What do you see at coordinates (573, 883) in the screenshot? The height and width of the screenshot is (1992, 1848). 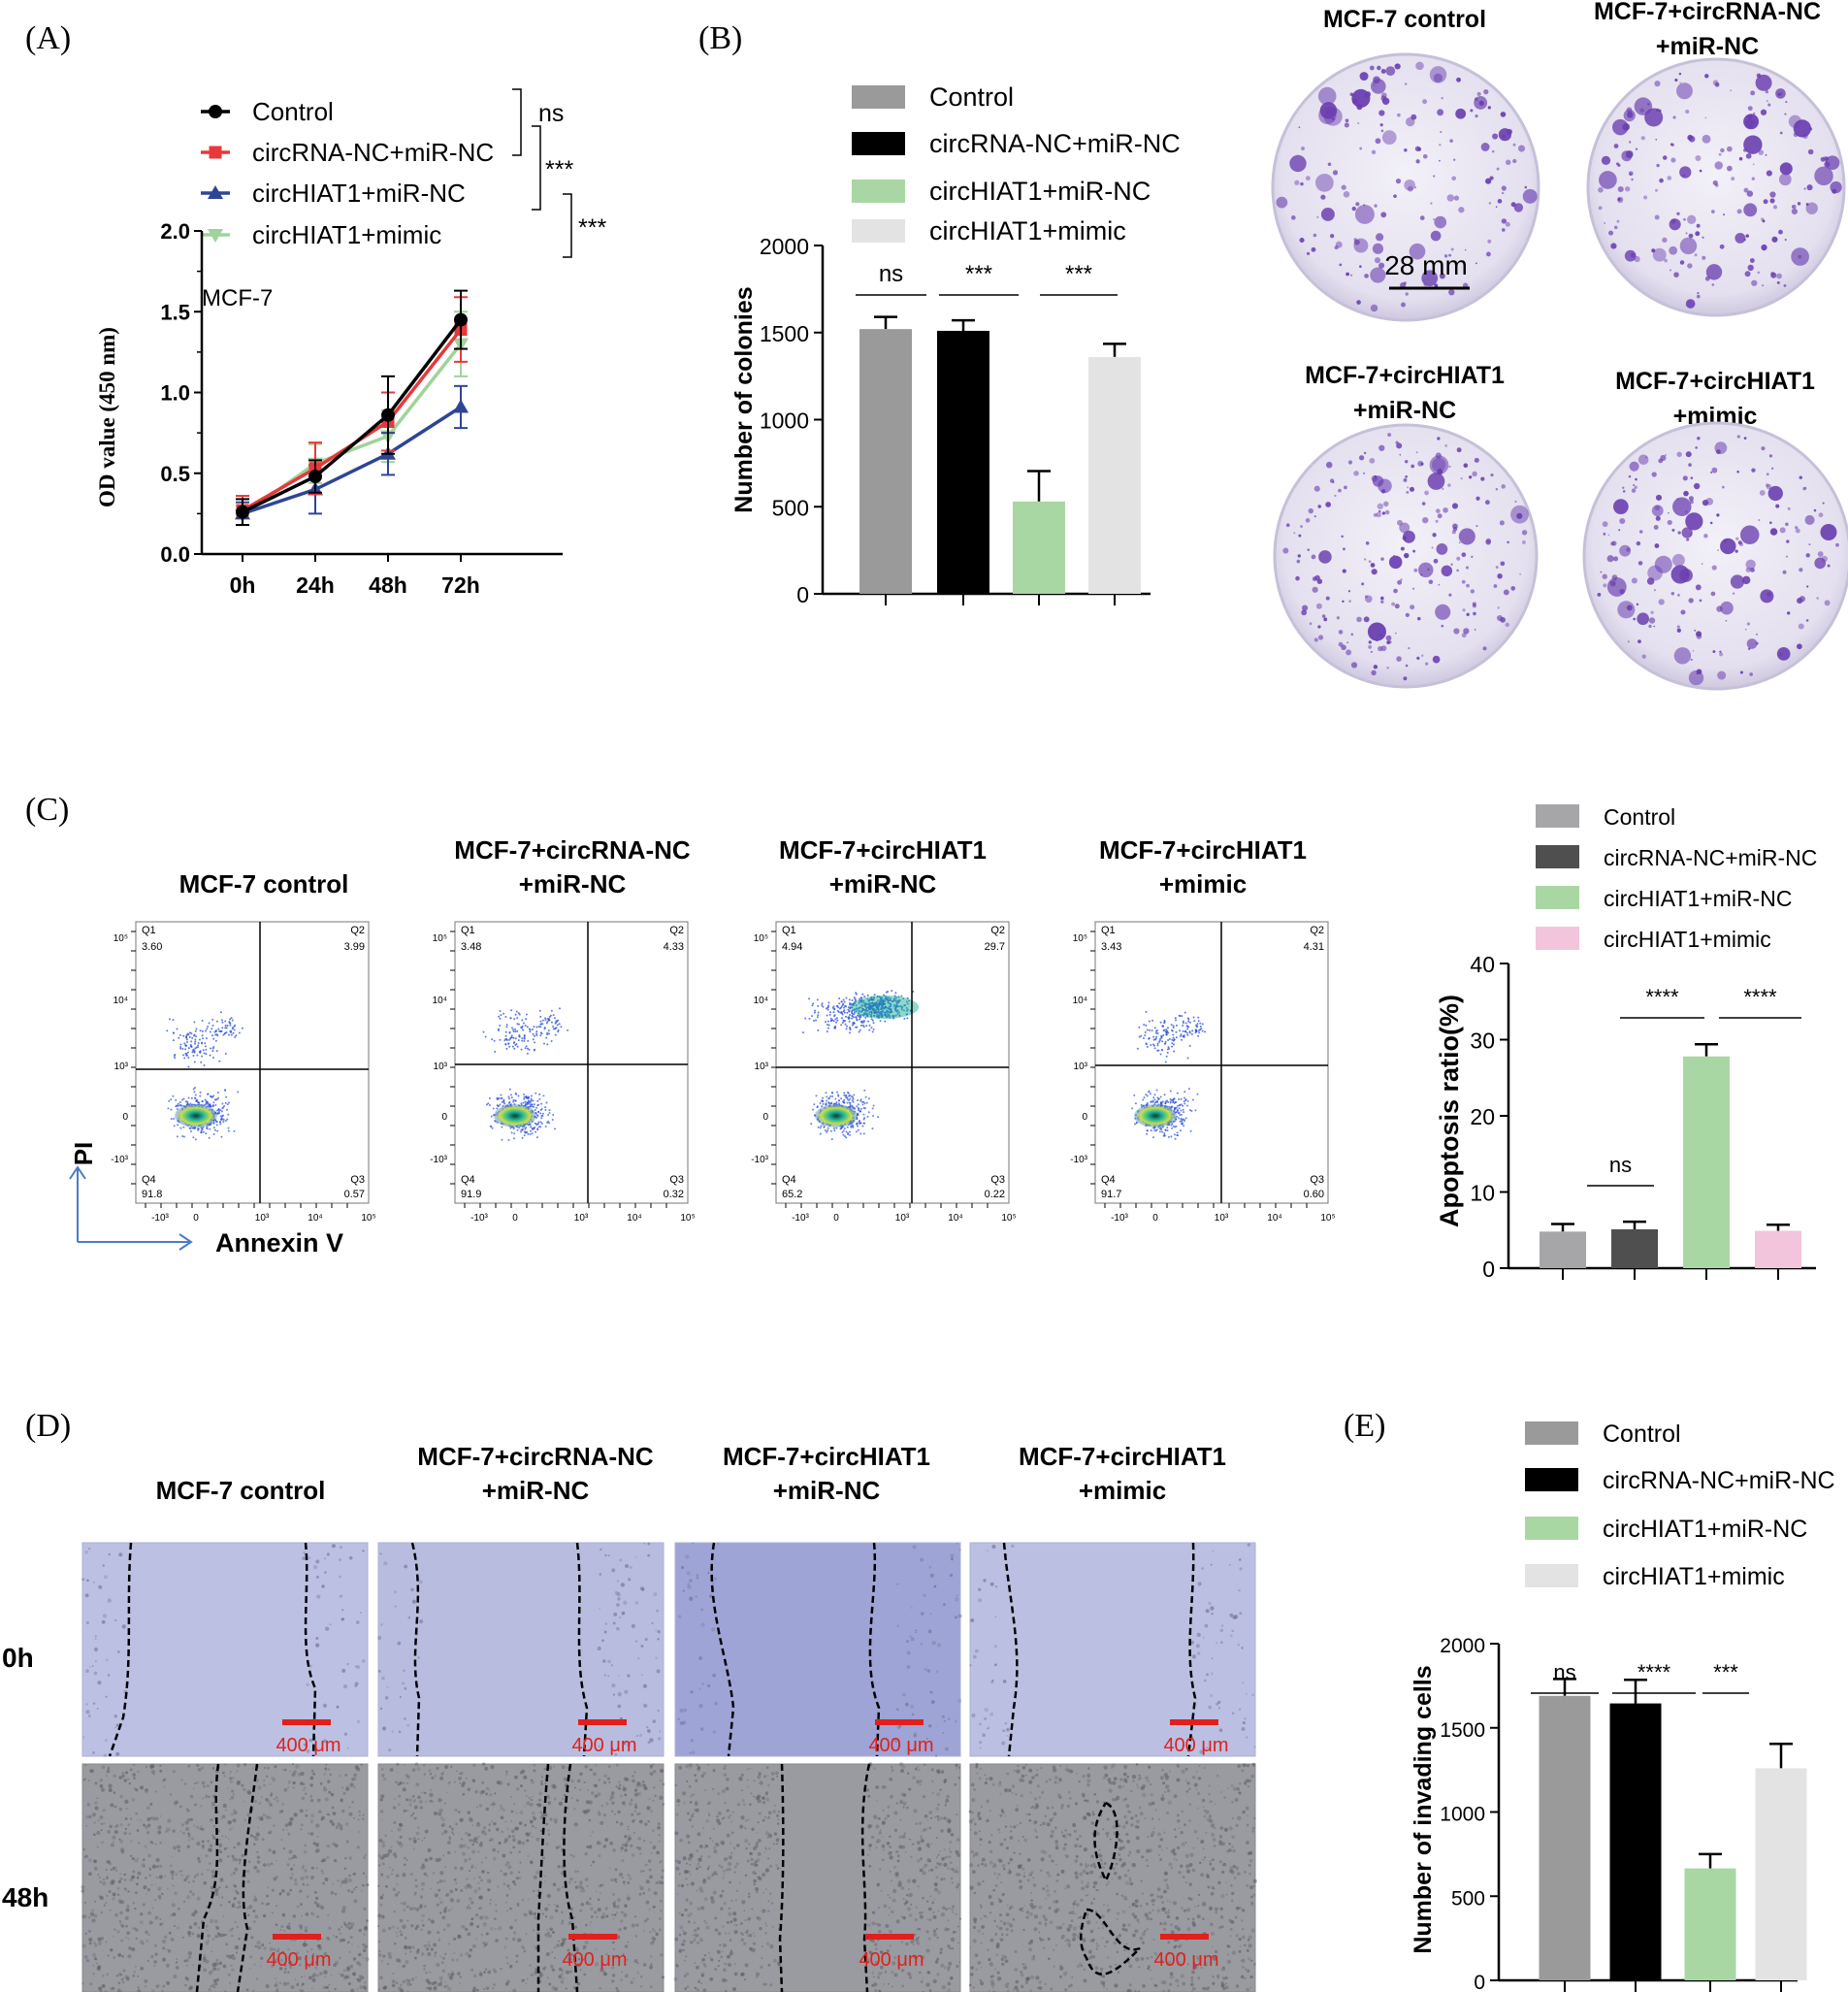 I see `flow-title-2b: +miR-NC` at bounding box center [573, 883].